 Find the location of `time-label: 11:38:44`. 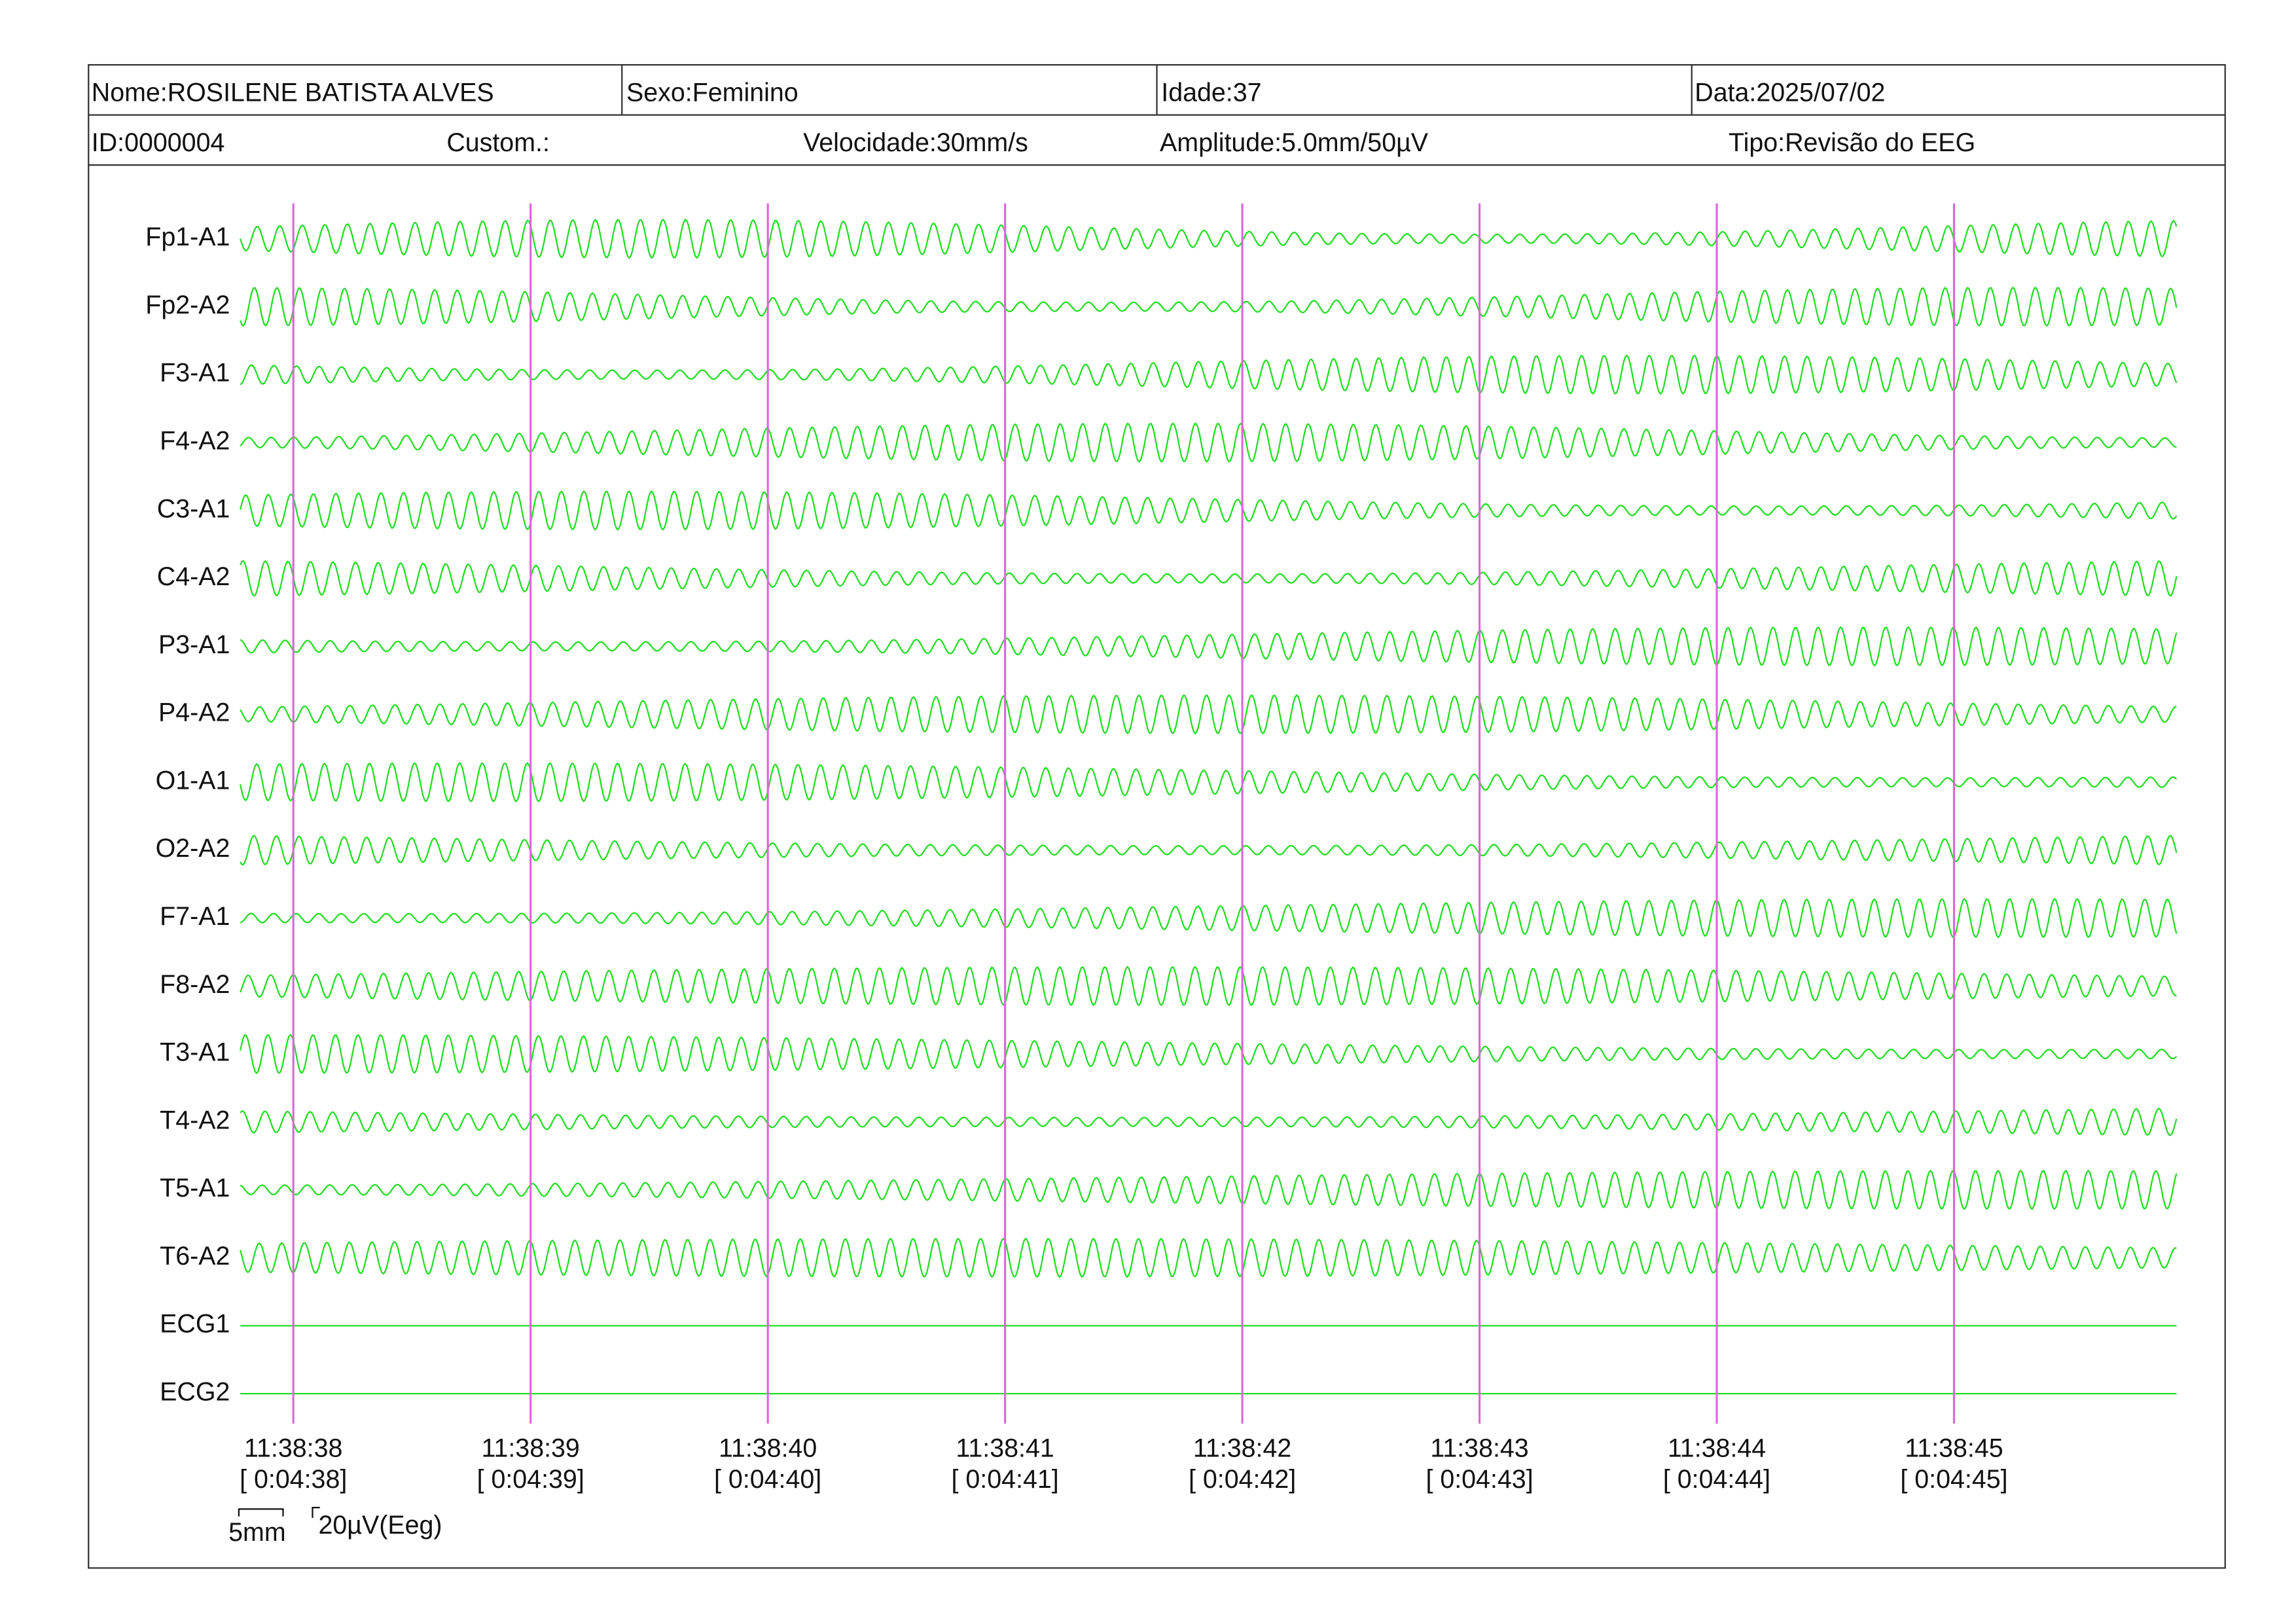

time-label: 11:38:44 is located at coordinates (1717, 1448).